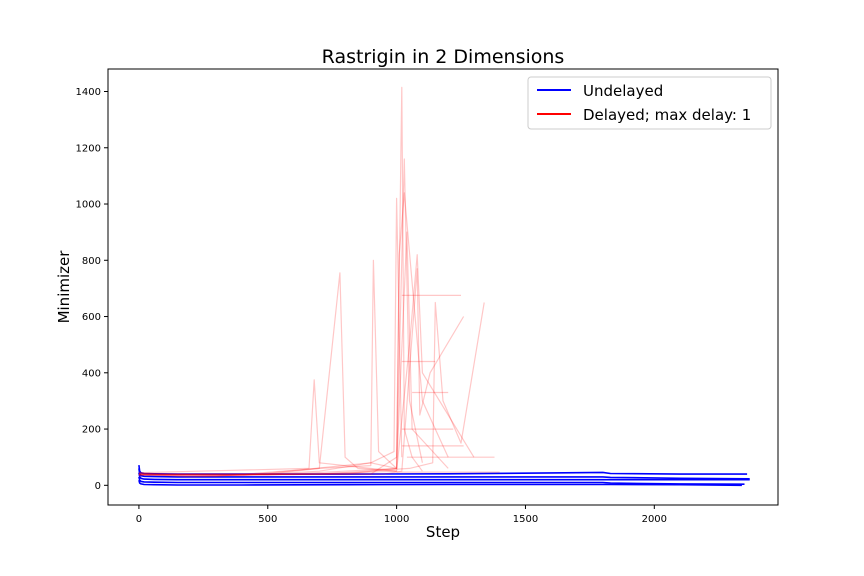  I want to click on y-tick-label: 400, so click(91, 373).